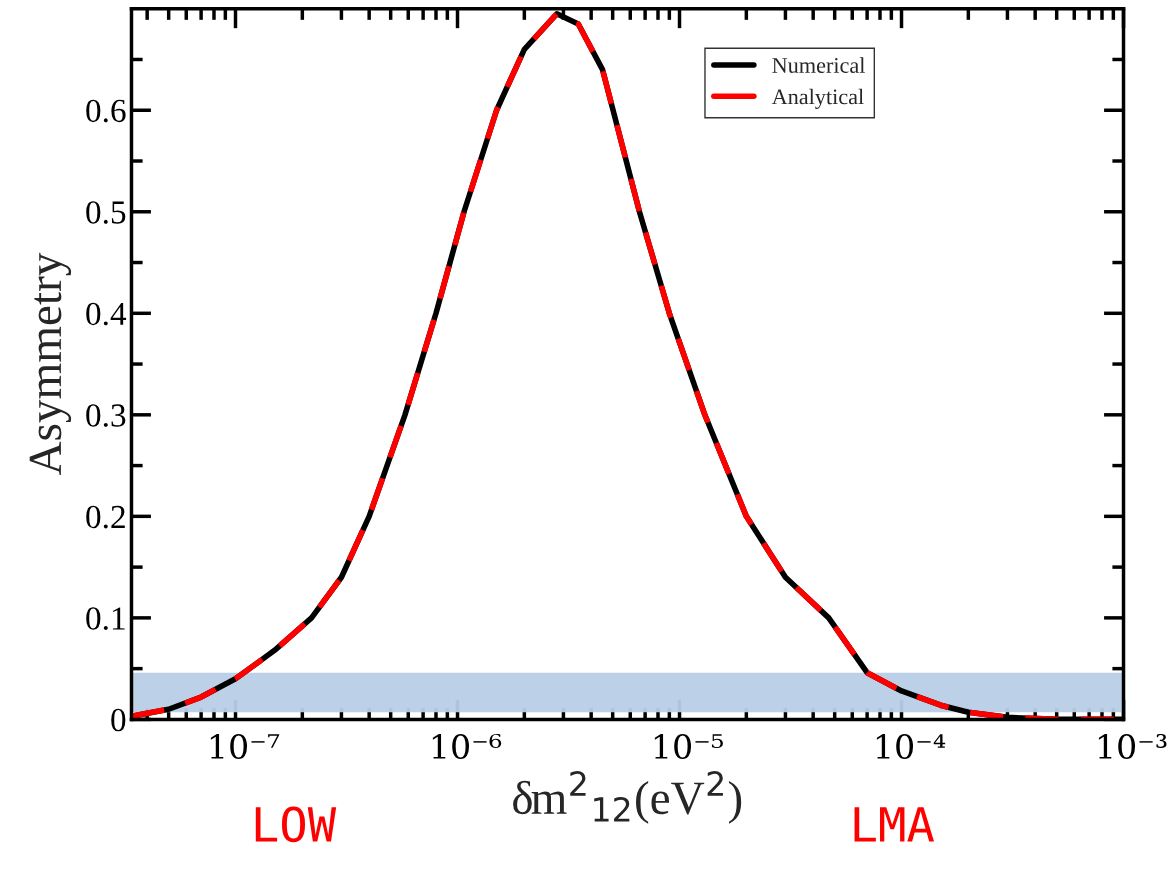  What do you see at coordinates (894, 824) in the screenshot?
I see `text: LMA` at bounding box center [894, 824].